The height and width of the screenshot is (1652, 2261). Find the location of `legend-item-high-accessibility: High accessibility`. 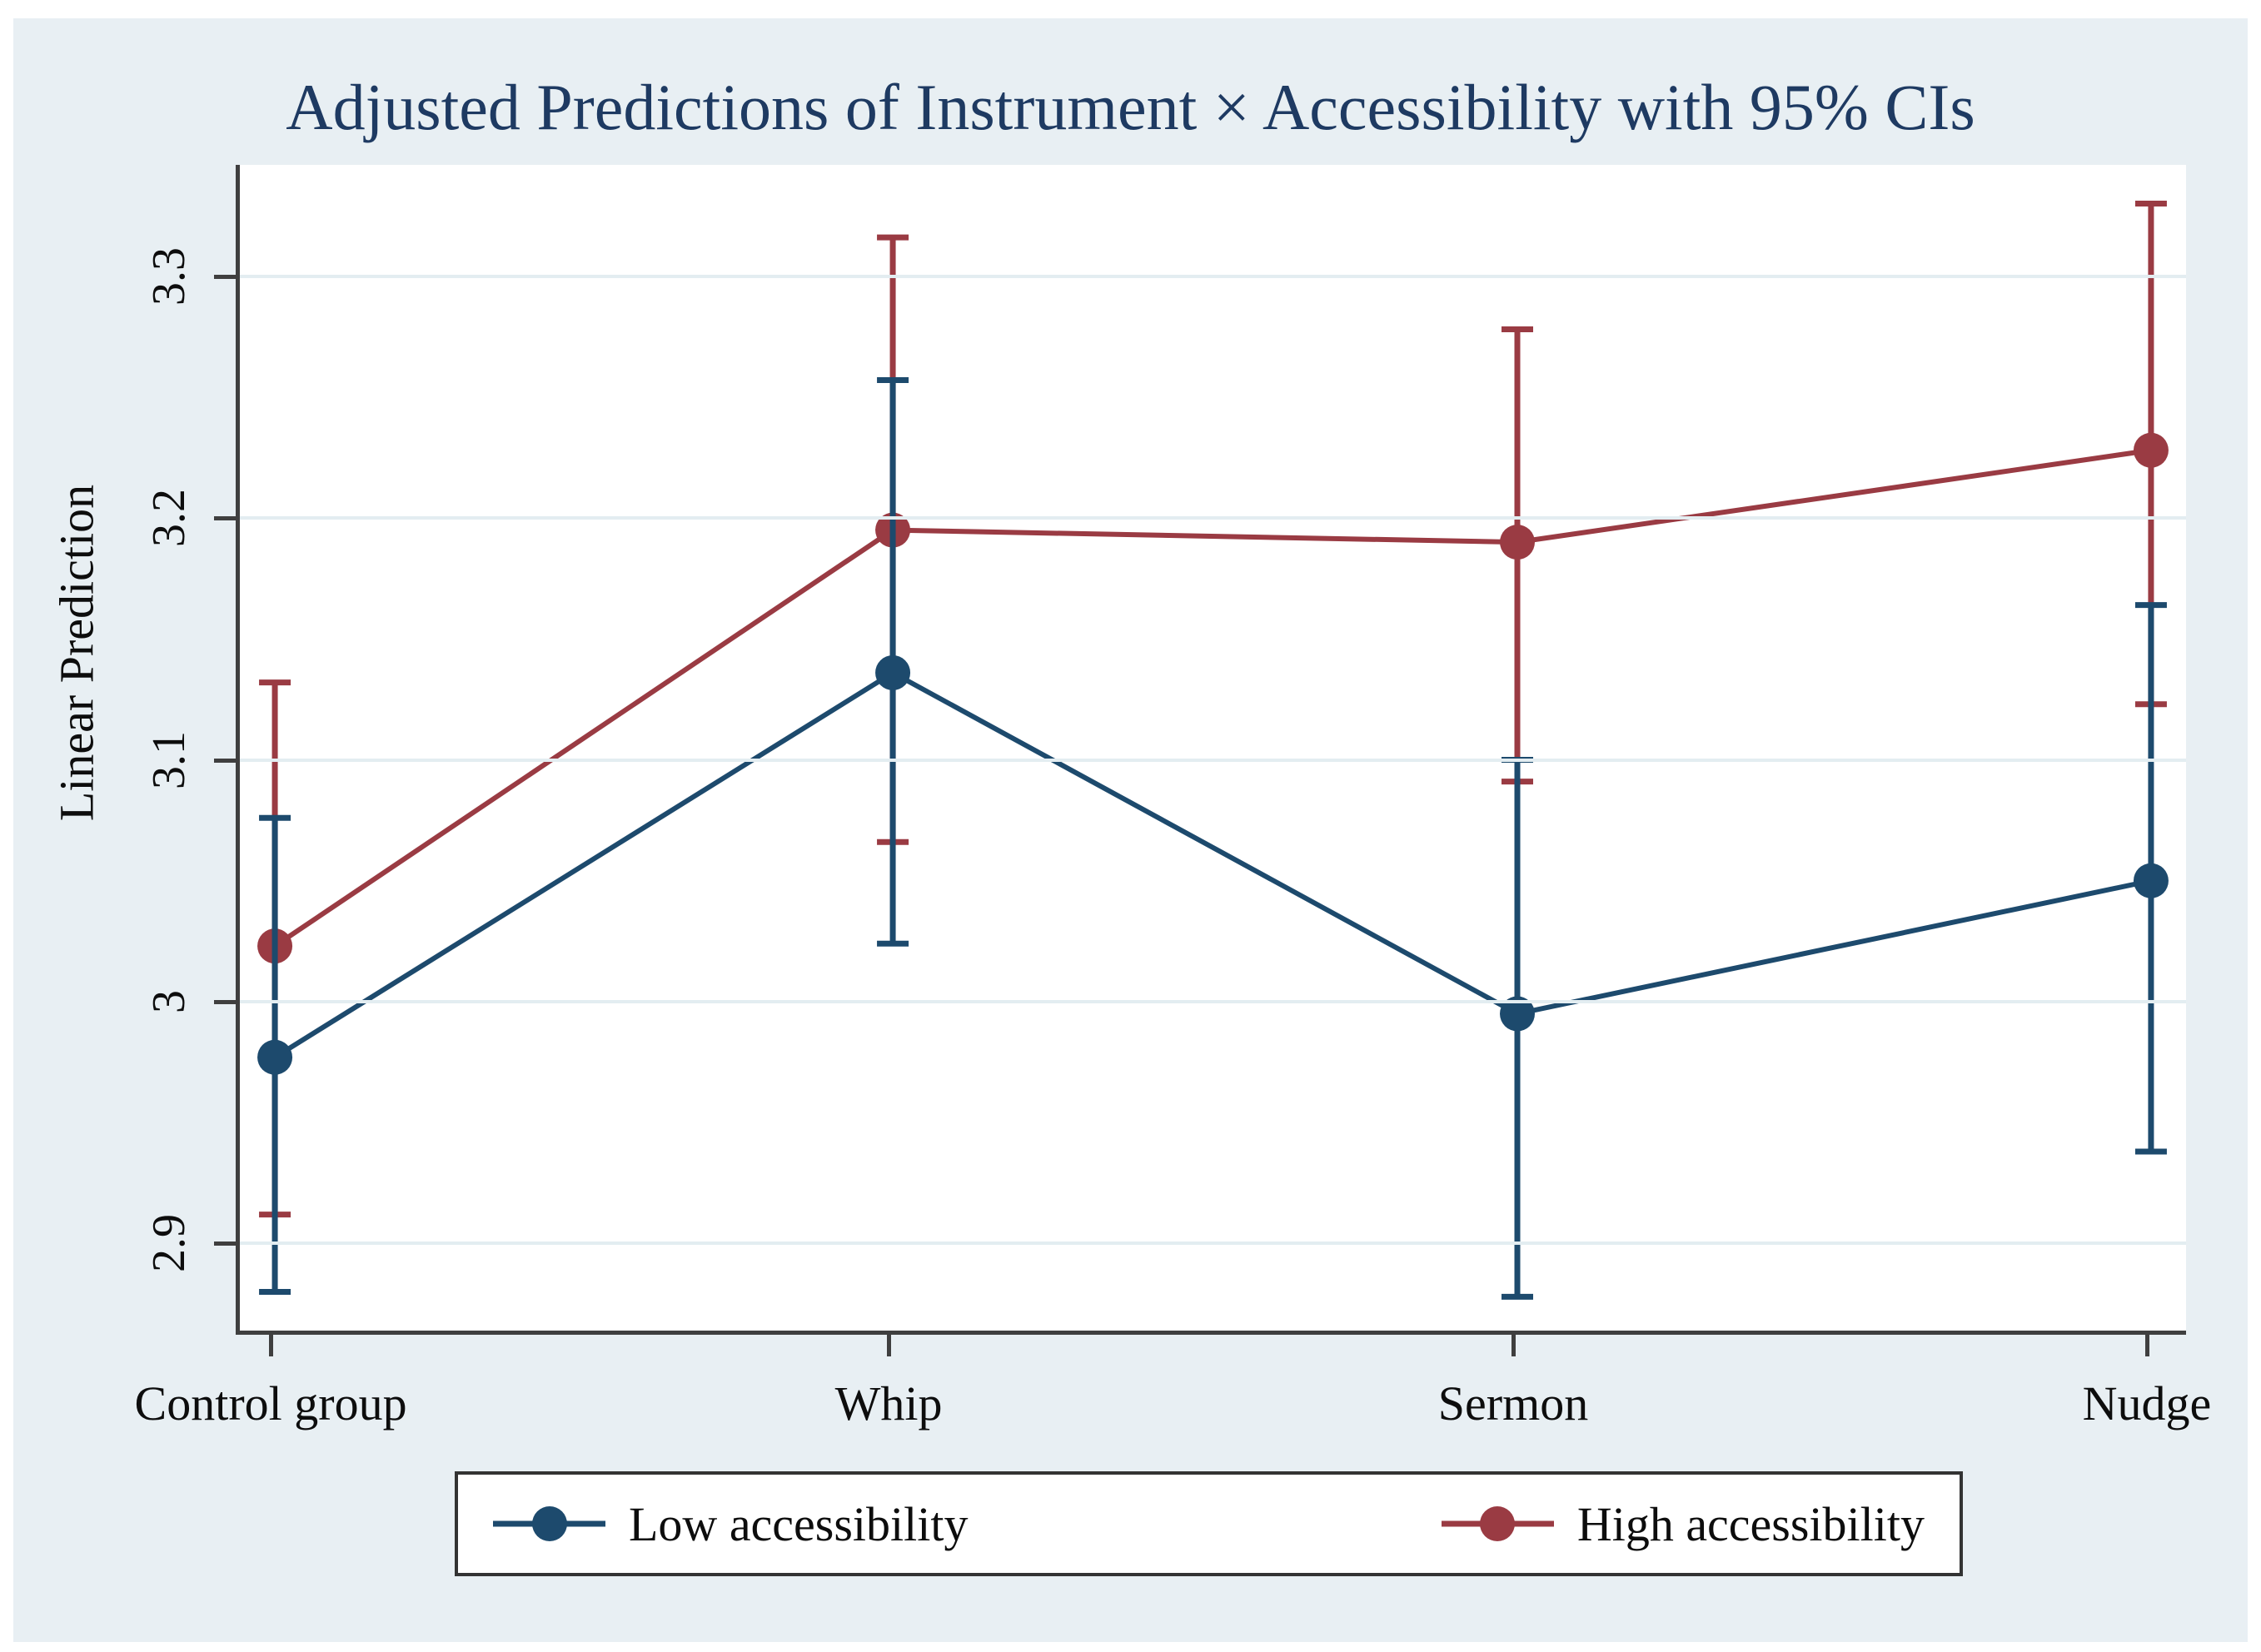

legend-item-high-accessibility: High accessibility is located at coordinates (1683, 1524).